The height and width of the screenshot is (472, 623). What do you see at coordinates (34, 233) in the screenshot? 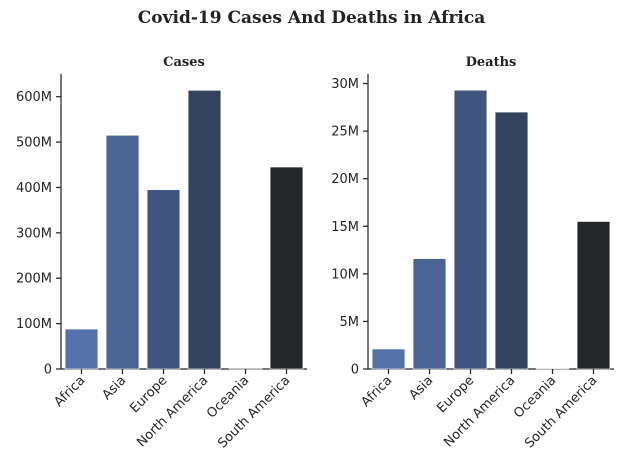
I see `y-tick-label: 300M` at bounding box center [34, 233].